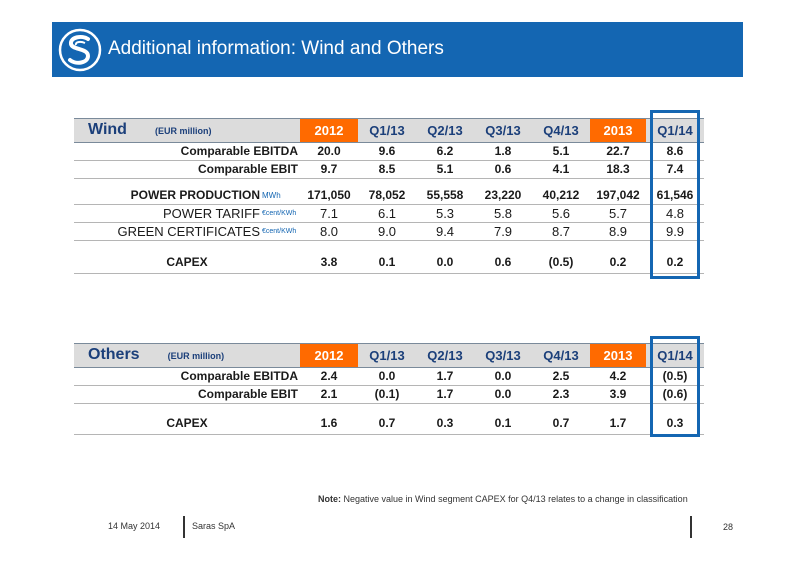 This screenshot has height=566, width=800. Describe the element at coordinates (445, 213) in the screenshot. I see `cell: 5.3` at that location.